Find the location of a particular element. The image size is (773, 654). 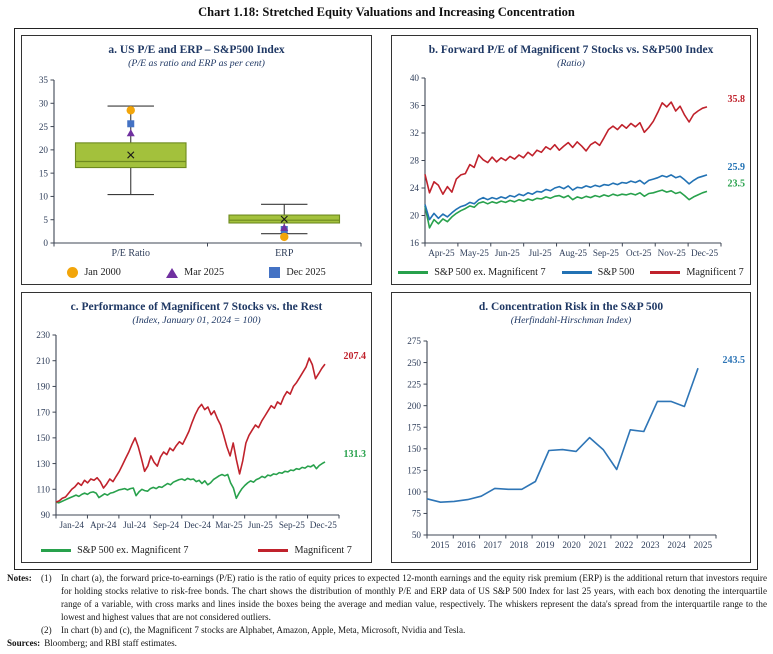

x-tick-label: 2025 is located at coordinates (702, 545).